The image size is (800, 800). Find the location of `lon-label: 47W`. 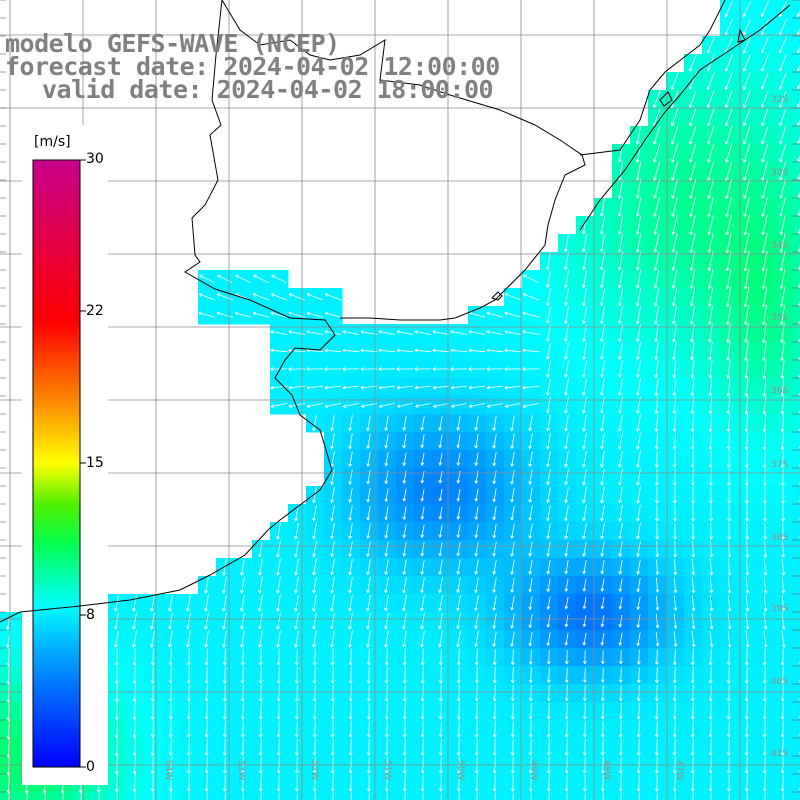

lon-label: 47W is located at coordinates (679, 770).